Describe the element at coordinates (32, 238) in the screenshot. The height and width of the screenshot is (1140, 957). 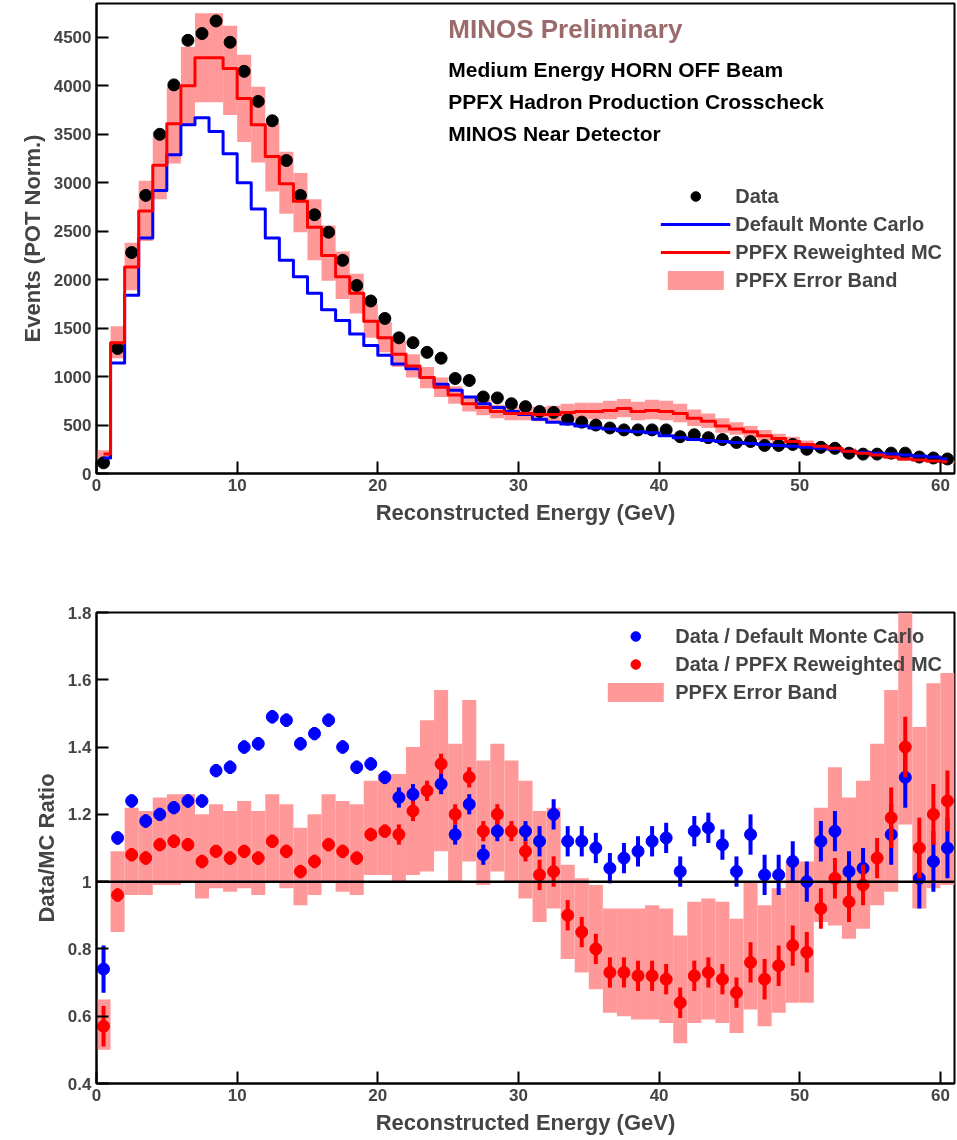
I see `y-axis-title: Events (POT Norm.)` at that location.